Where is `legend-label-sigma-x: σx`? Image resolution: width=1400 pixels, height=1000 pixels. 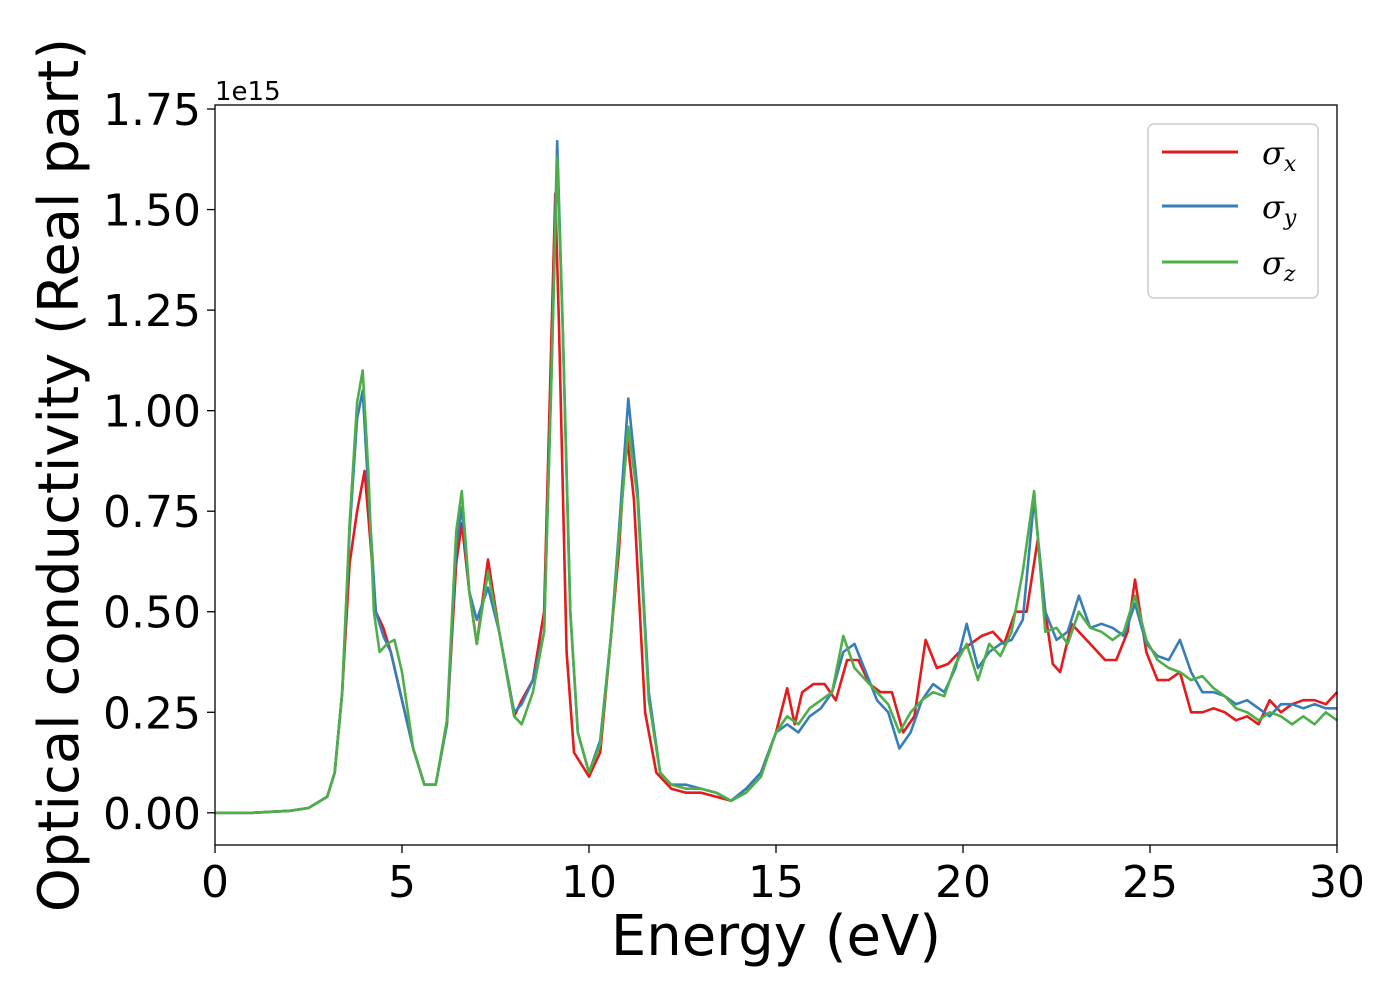 legend-label-sigma-x: σx is located at coordinates (1279, 155).